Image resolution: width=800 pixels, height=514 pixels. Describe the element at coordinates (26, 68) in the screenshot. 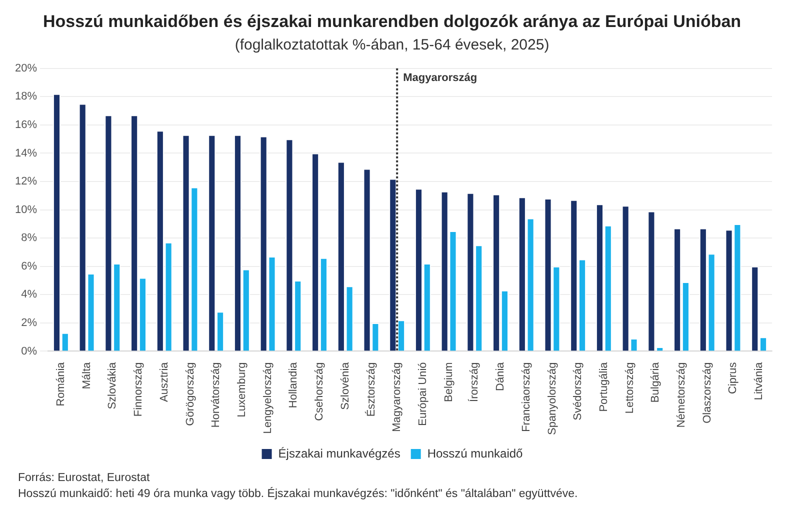

I see `y-tick-label: 20%` at that location.